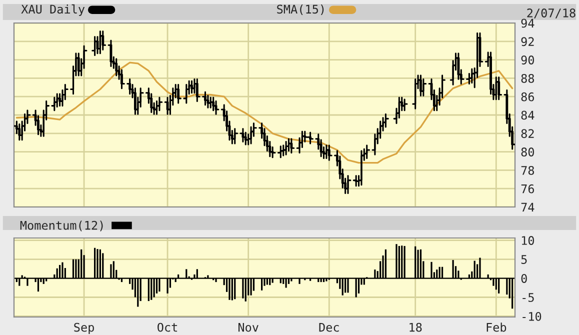 This screenshot has height=335, width=579. What do you see at coordinates (527, 78) in the screenshot?
I see `y-tick-label: 88` at bounding box center [527, 78].